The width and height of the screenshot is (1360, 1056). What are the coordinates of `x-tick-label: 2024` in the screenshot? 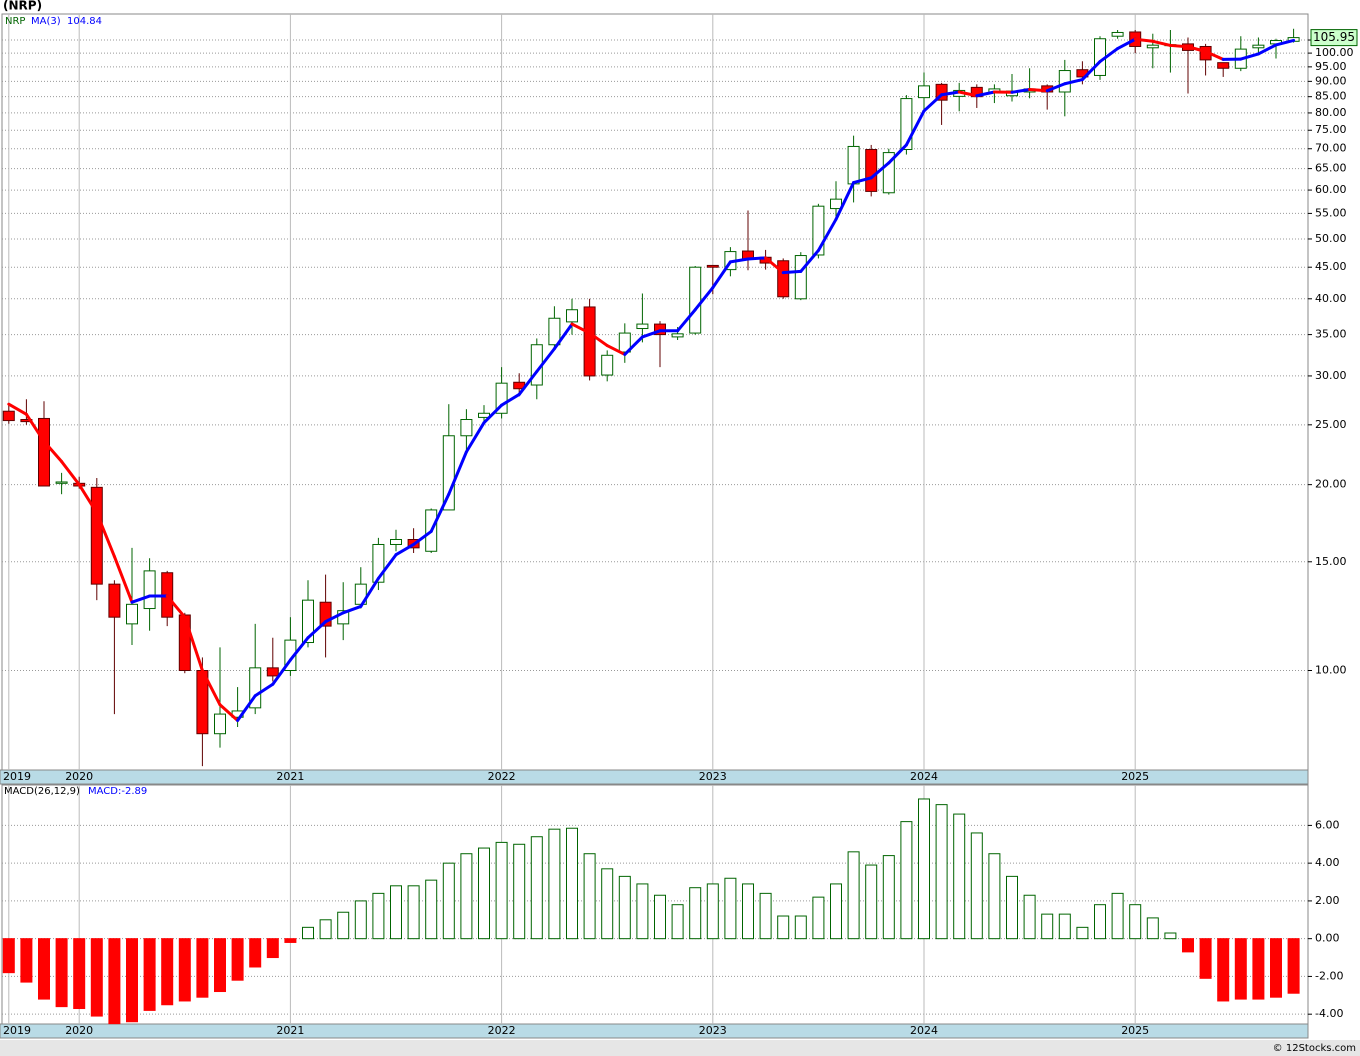 It's located at (924, 1030).